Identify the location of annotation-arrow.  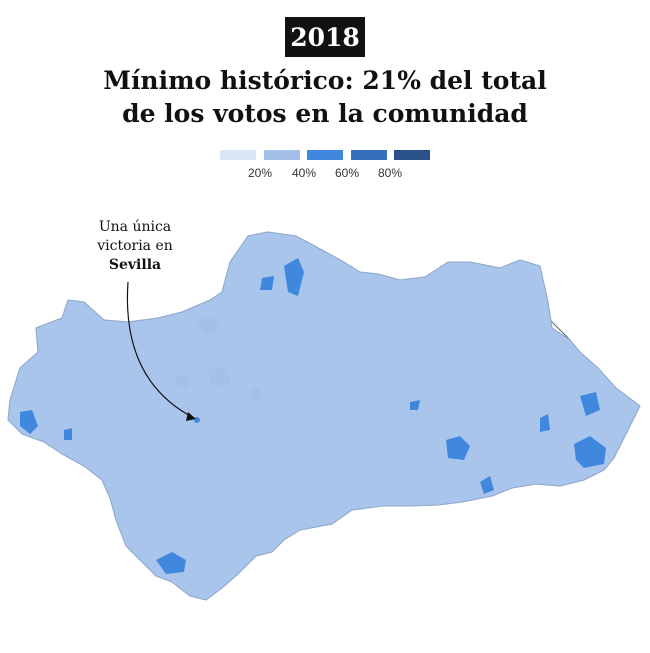
(161, 351).